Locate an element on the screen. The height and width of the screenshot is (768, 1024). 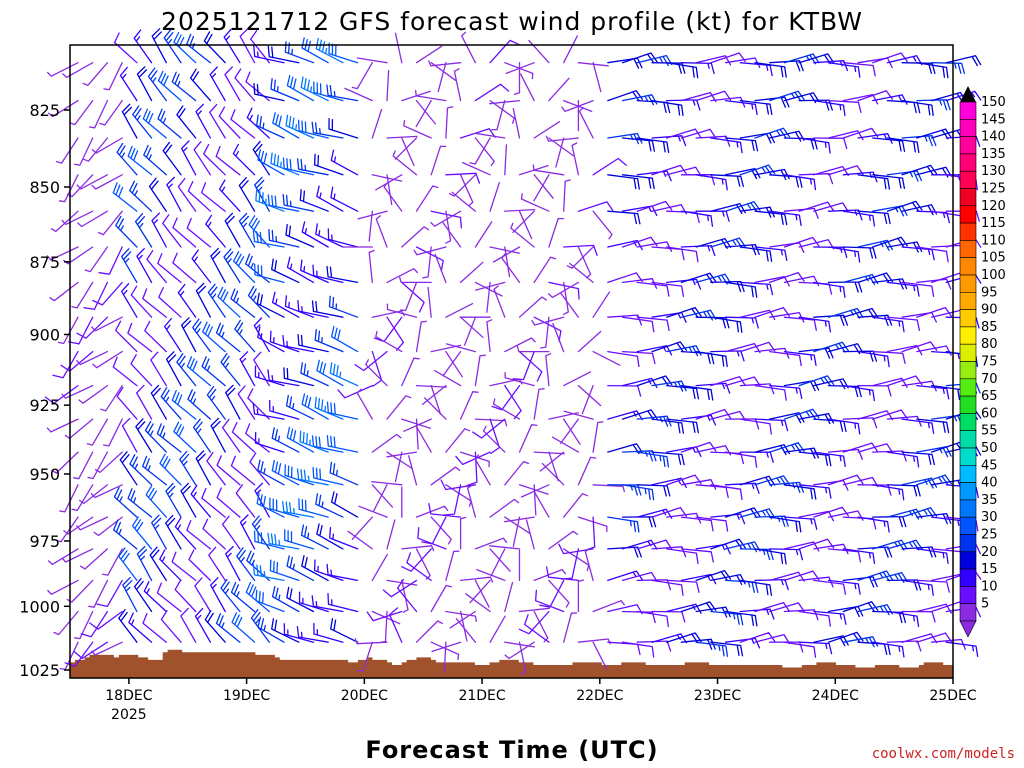
colorbar-label: 5 is located at coordinates (985, 604).